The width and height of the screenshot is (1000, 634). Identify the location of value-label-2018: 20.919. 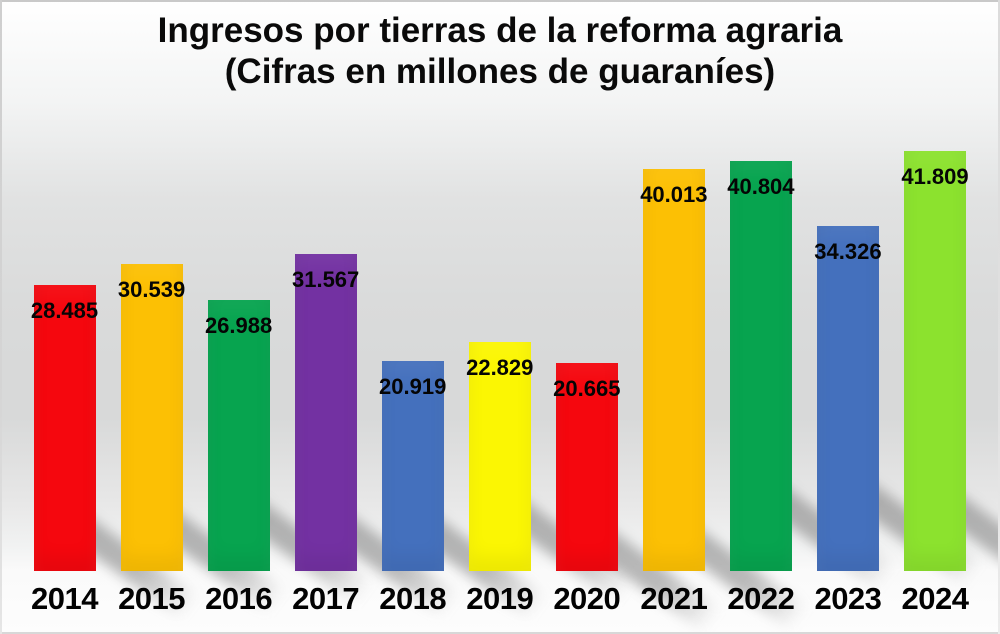
(413, 386).